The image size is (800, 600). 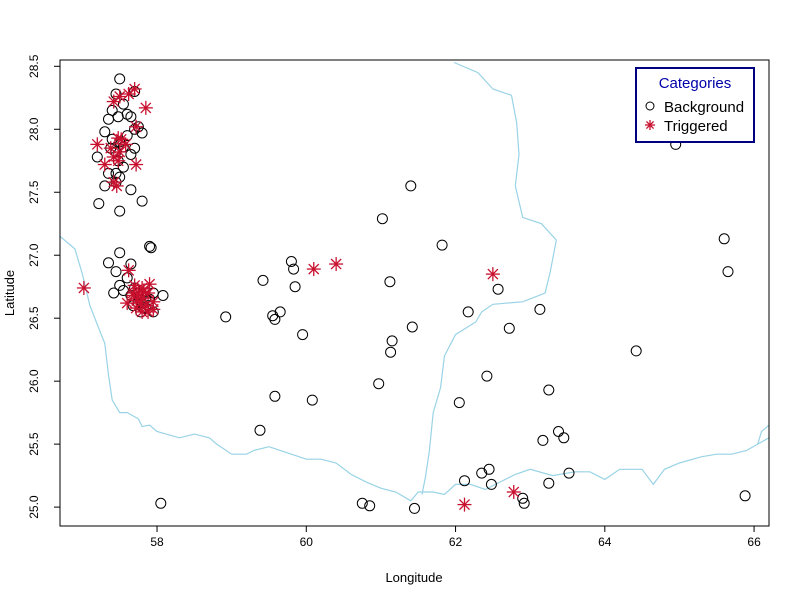 What do you see at coordinates (605, 542) in the screenshot?
I see `x-tick-label: 64` at bounding box center [605, 542].